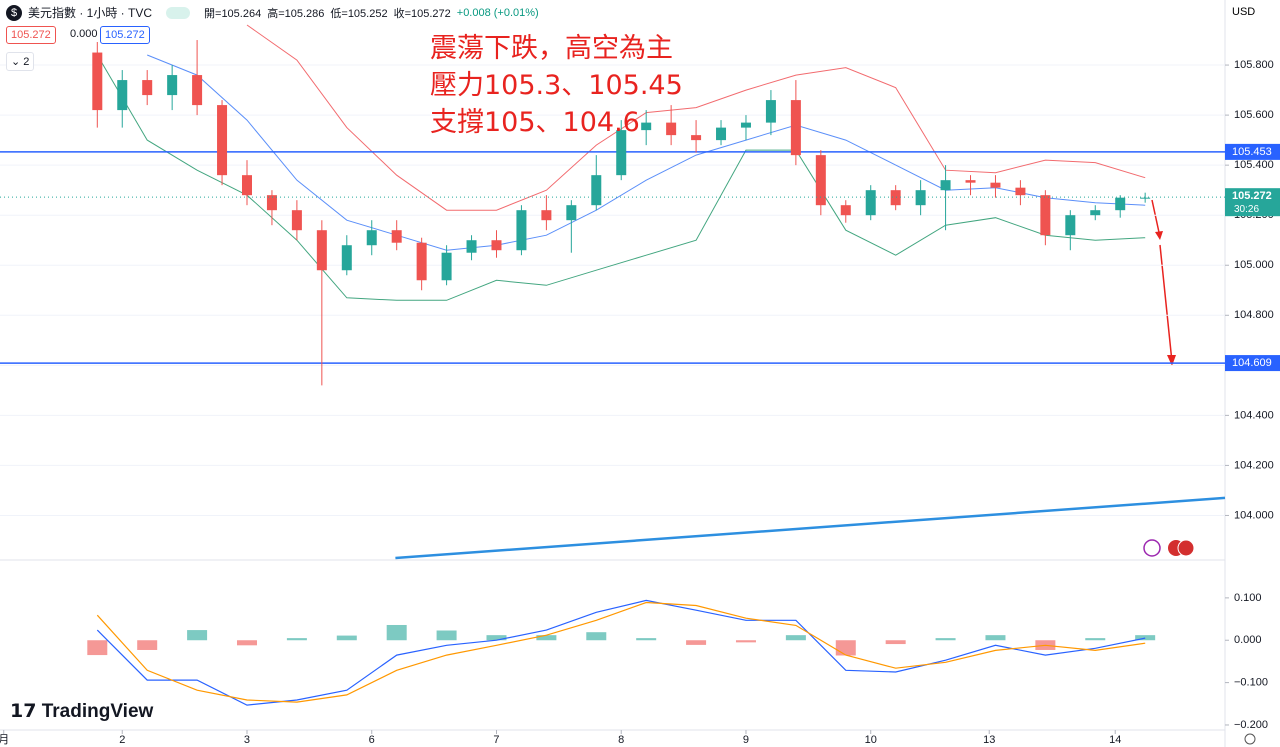  Describe the element at coordinates (296, 13) in the screenshot. I see `ohlc-high: 高=105.286` at that location.